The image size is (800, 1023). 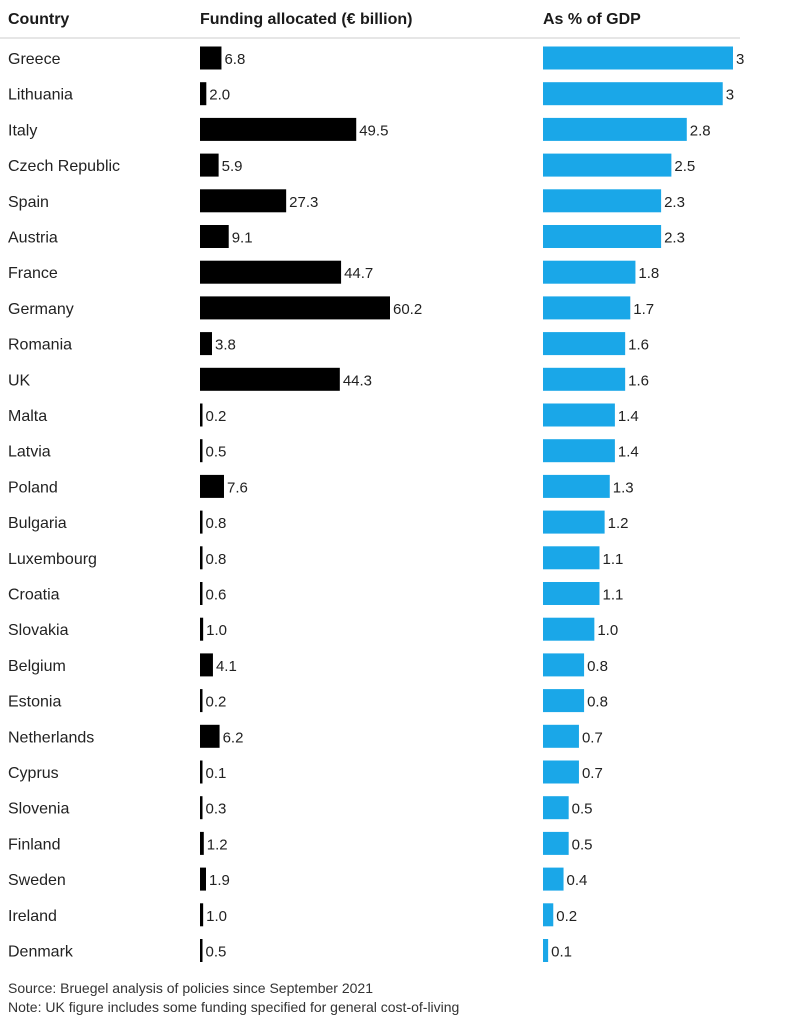 What do you see at coordinates (38, 630) in the screenshot?
I see `country-label: Slovakia` at bounding box center [38, 630].